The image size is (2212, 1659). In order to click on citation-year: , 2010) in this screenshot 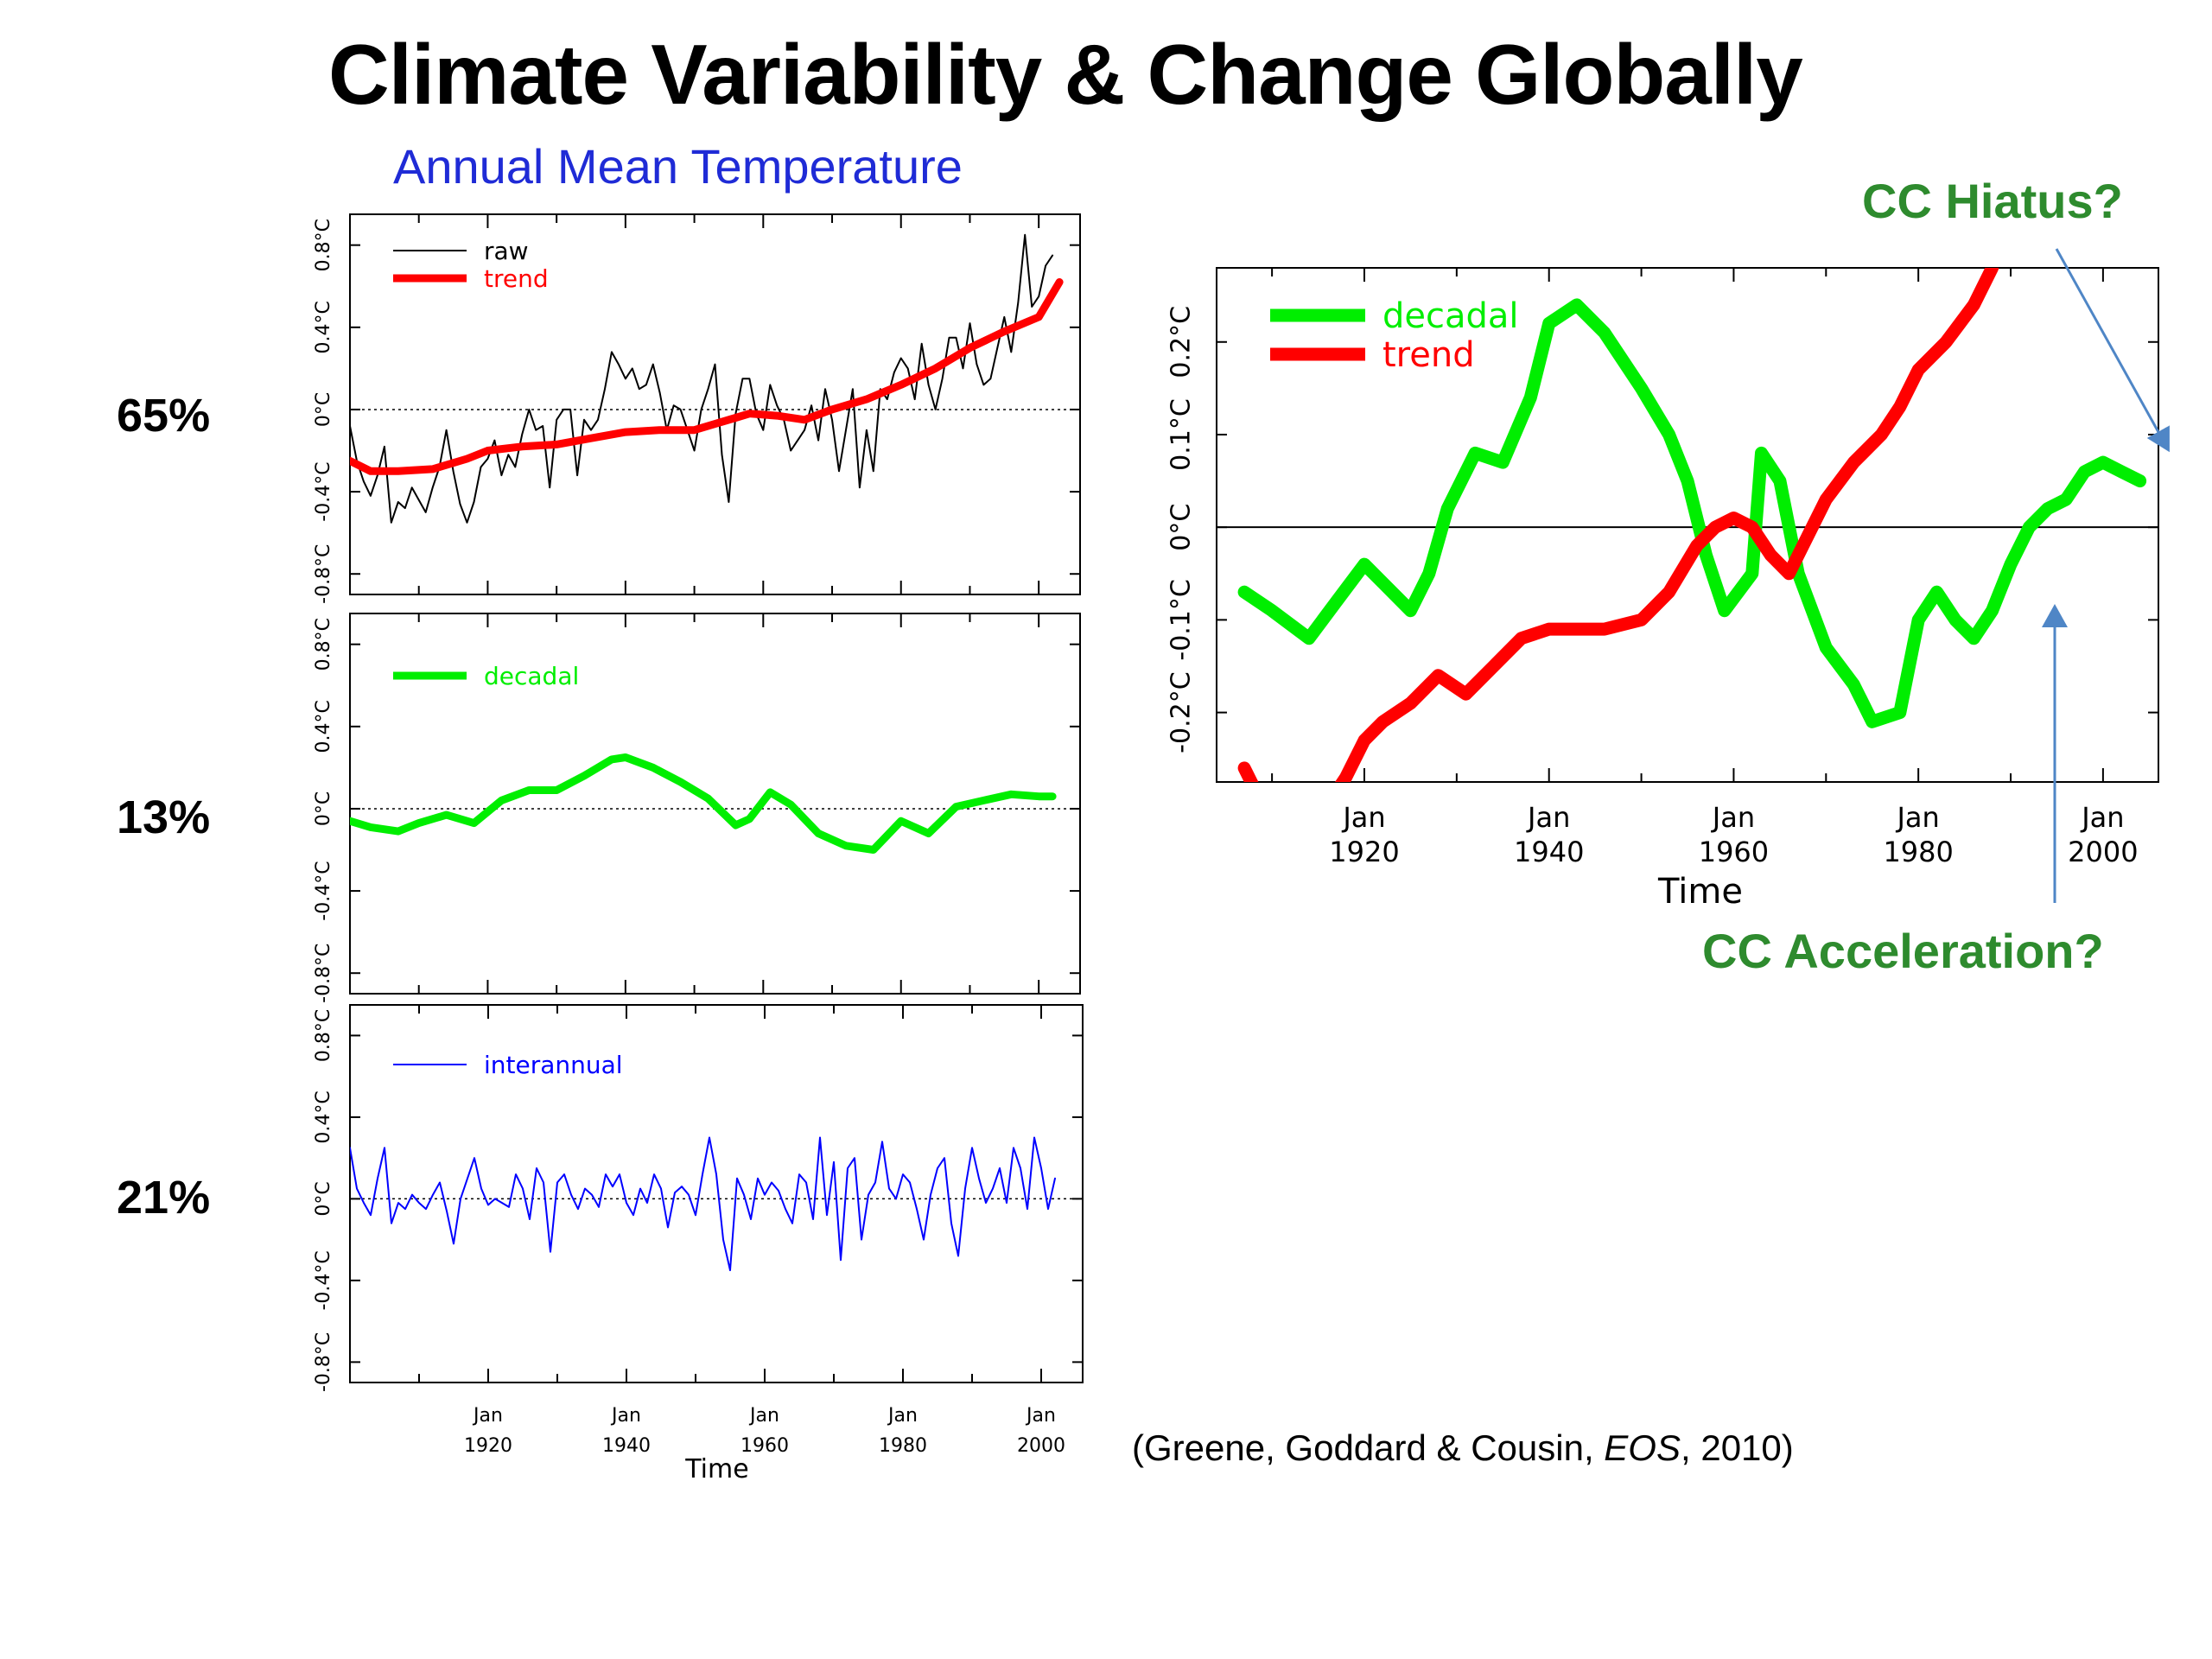, I will do `click(1737, 1447)`.